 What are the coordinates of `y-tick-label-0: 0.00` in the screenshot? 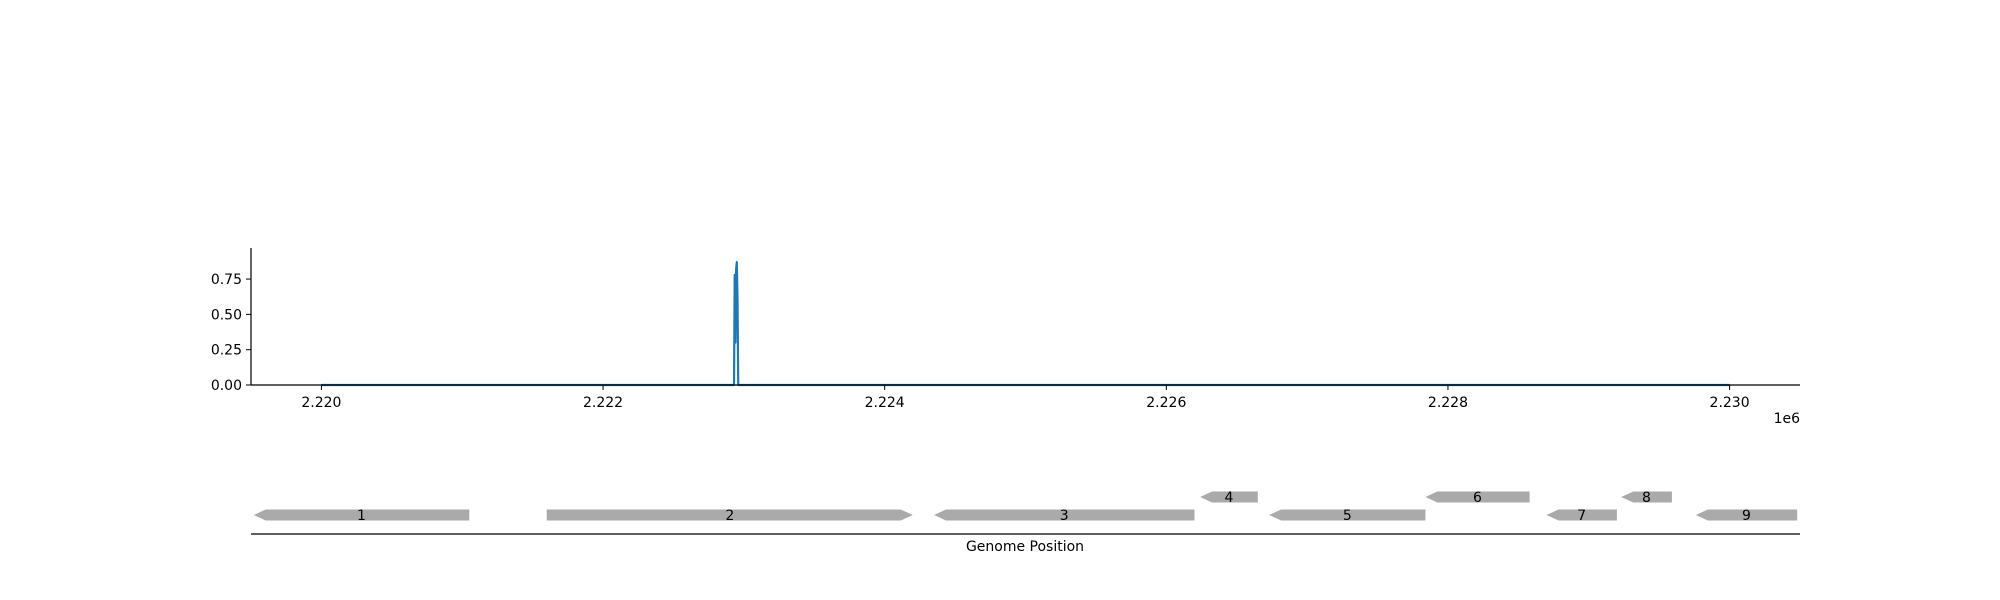 It's located at (226, 386).